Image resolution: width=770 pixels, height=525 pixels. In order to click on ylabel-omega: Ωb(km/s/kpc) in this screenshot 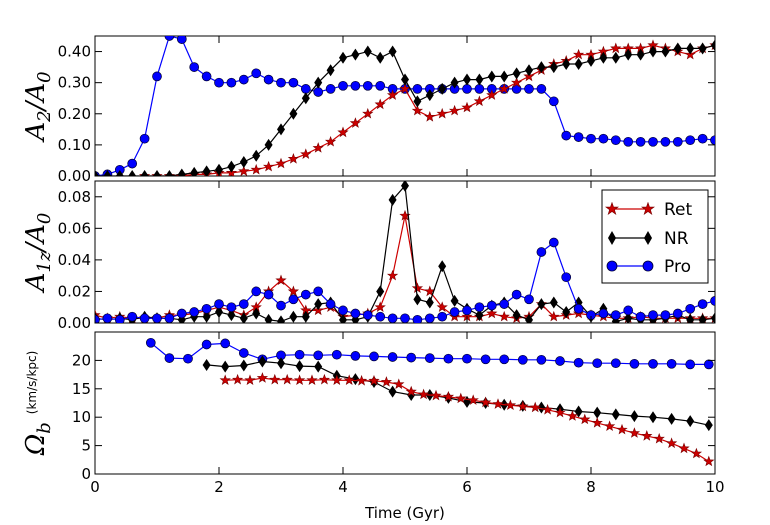, I will do `click(38, 404)`.